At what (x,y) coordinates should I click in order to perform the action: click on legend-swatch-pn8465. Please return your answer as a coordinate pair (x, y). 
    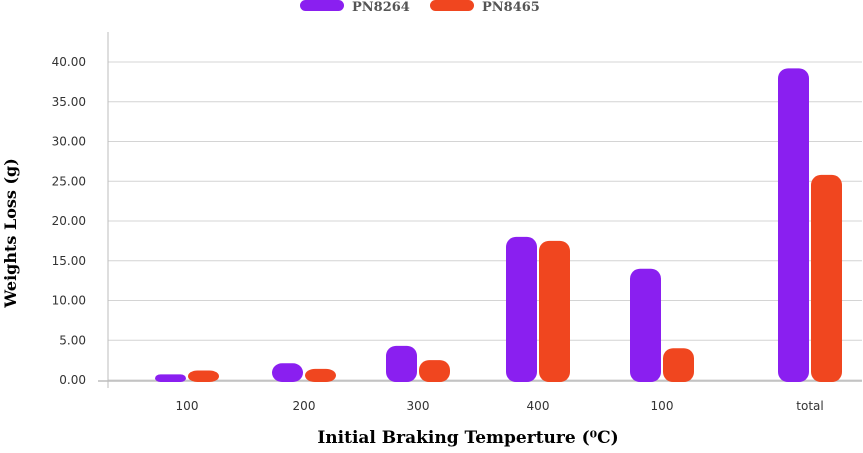
    Looking at the image, I should click on (452, 5).